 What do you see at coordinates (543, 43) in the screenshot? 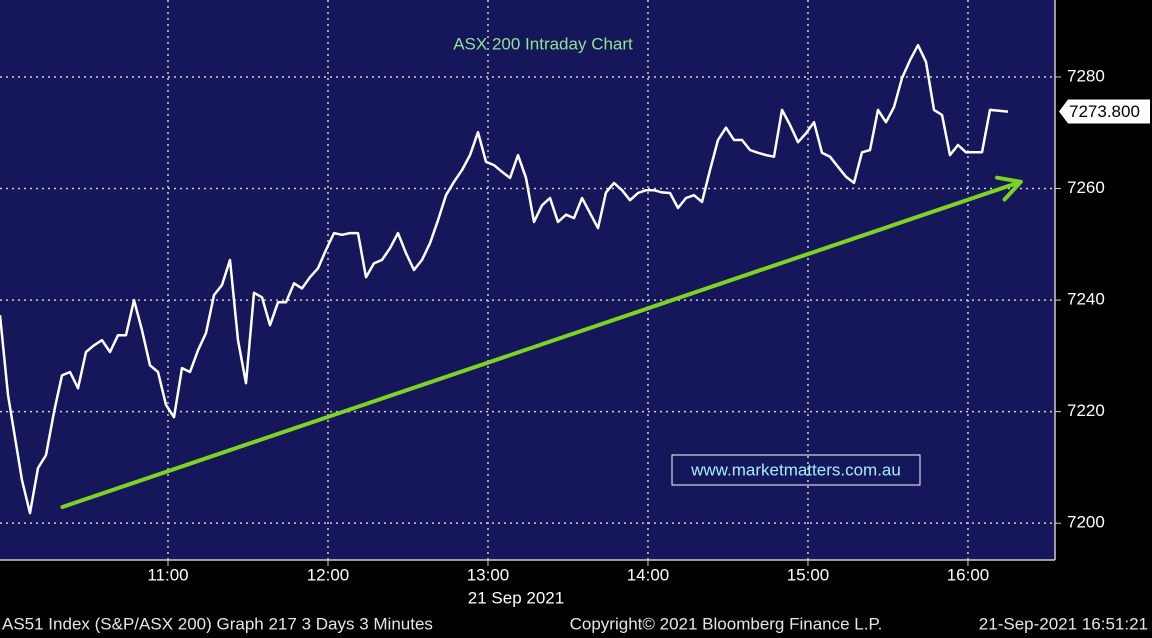
I see `chart-title: ASX 200 Intraday Chart` at bounding box center [543, 43].